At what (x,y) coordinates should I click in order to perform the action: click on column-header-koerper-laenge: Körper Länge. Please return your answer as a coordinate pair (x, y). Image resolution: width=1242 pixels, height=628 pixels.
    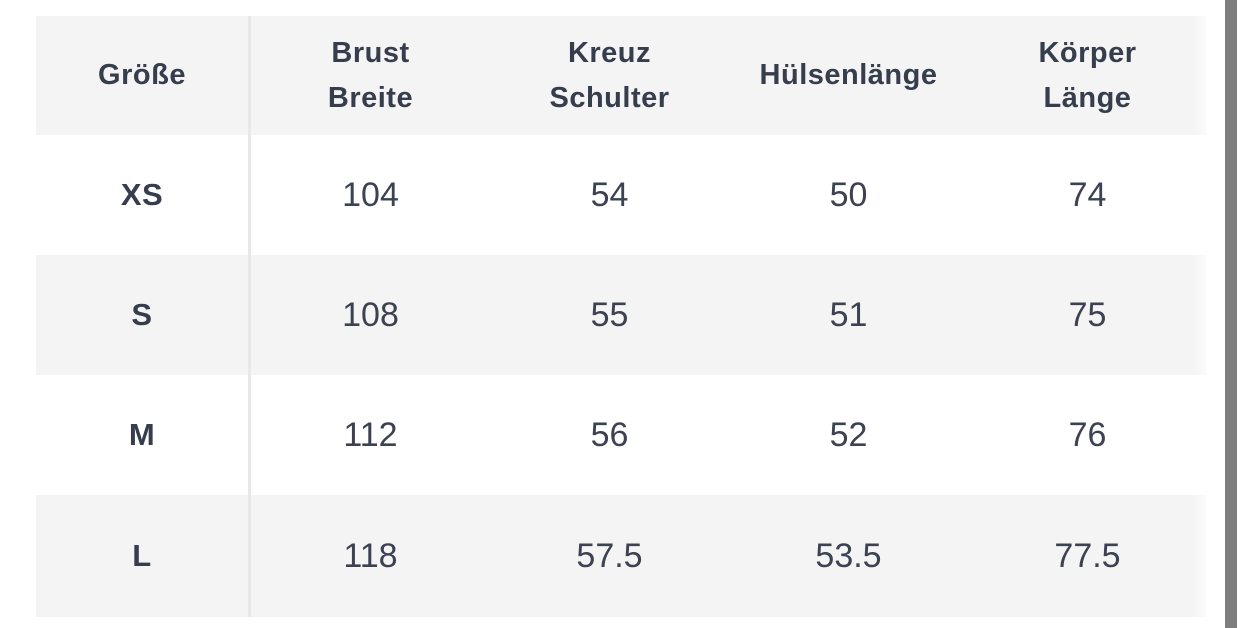
    Looking at the image, I should click on (1087, 75).